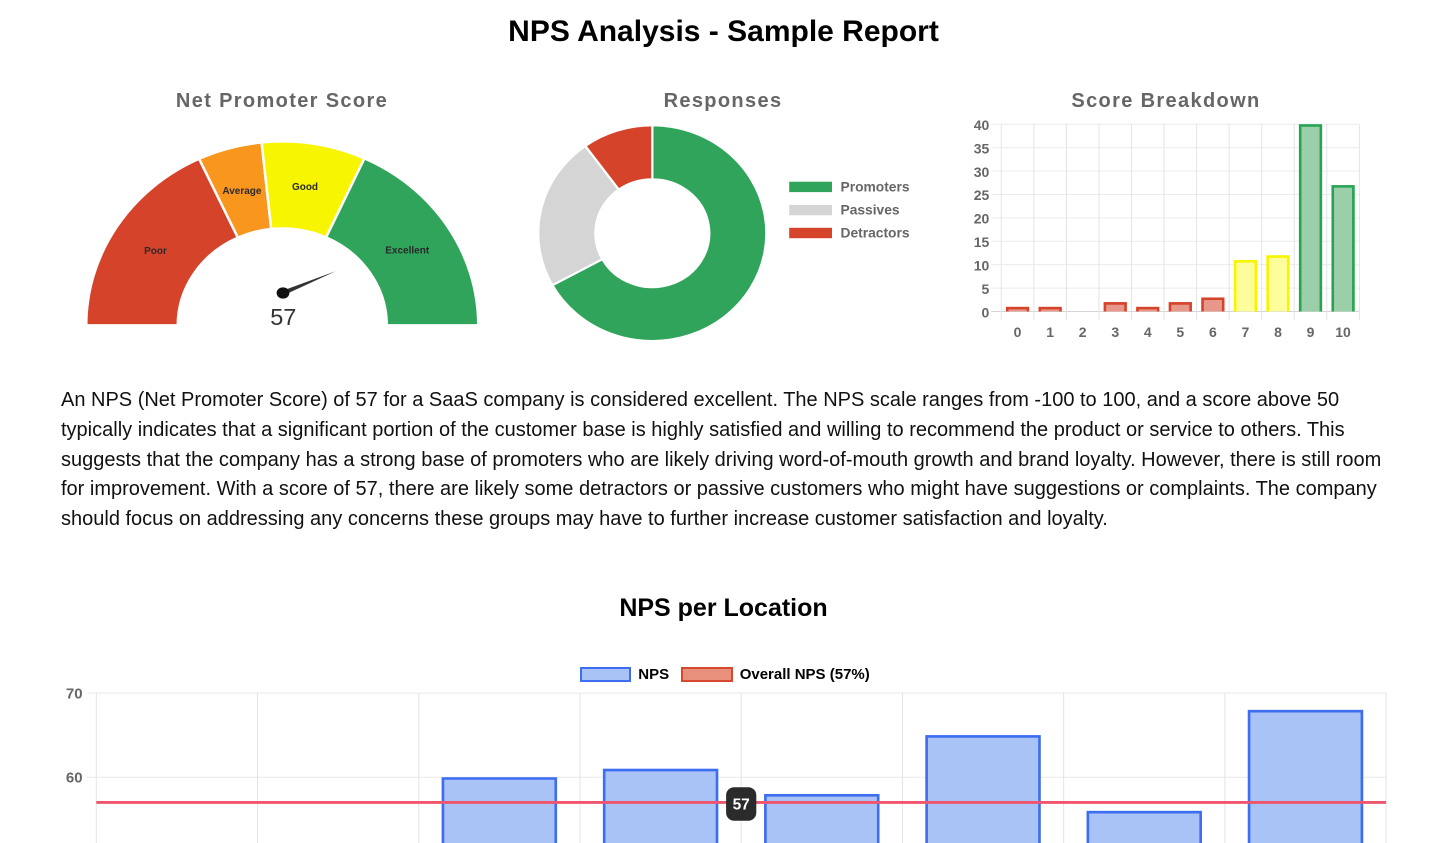 The width and height of the screenshot is (1447, 843). Describe the element at coordinates (982, 125) in the screenshot. I see `svg-text: 40` at that location.